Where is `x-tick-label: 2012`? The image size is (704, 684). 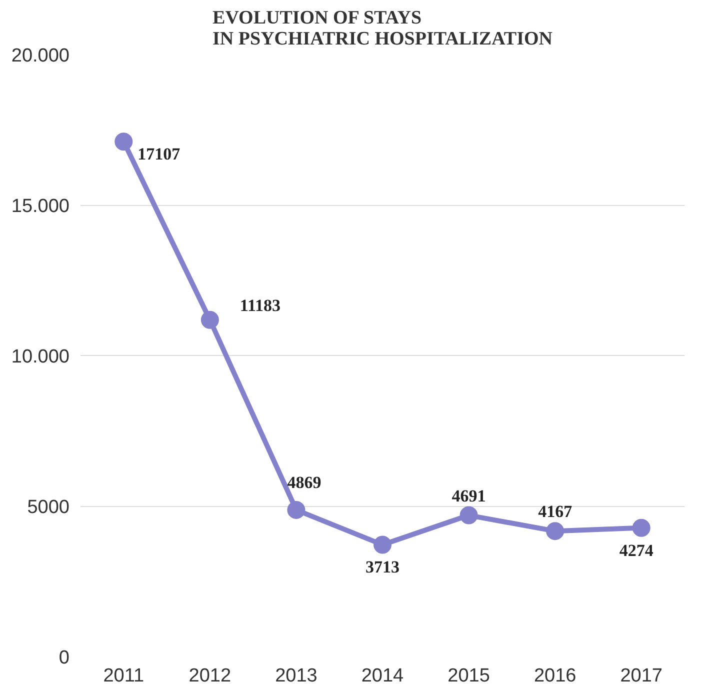 x-tick-label: 2012 is located at coordinates (210, 675).